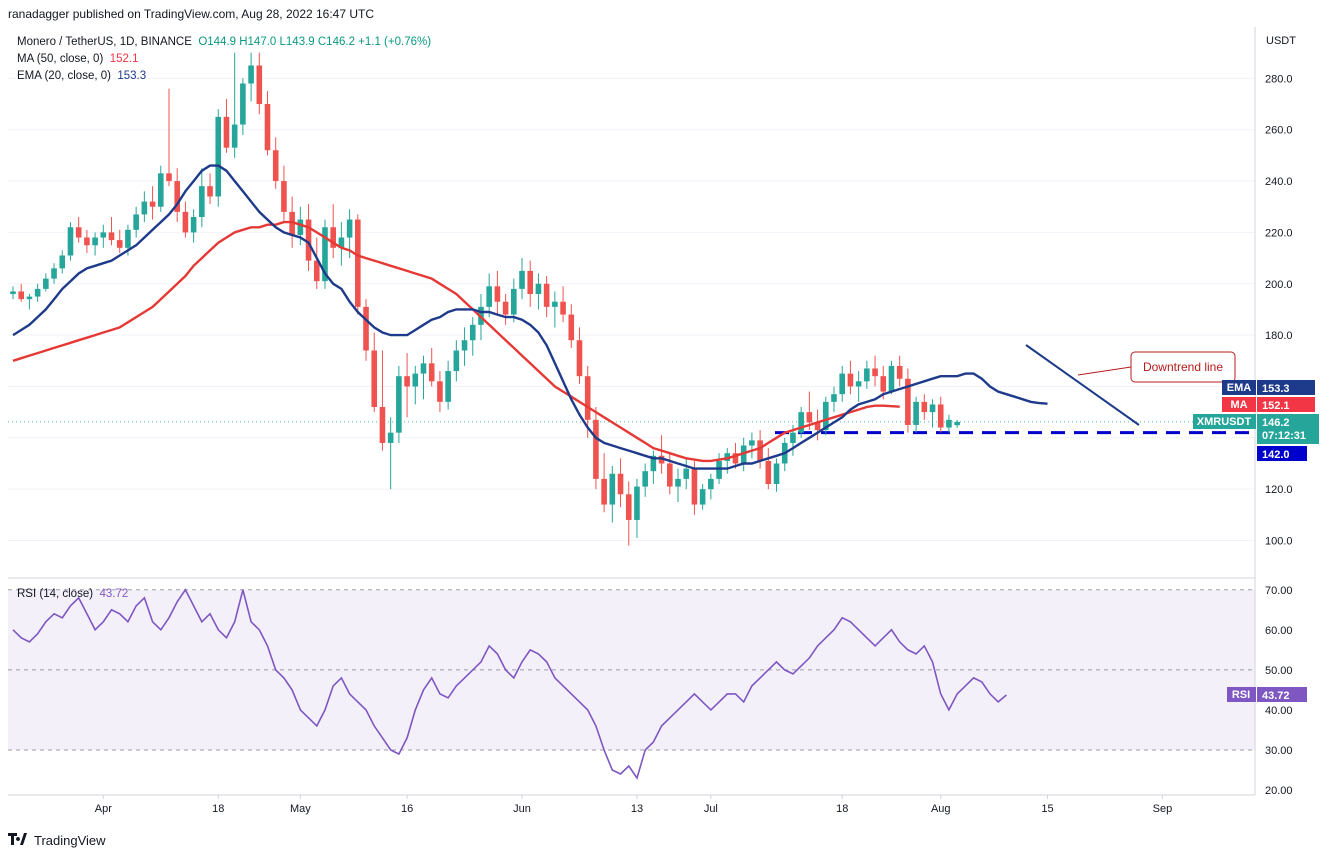 This screenshot has width=1333, height=857. What do you see at coordinates (300, 809) in the screenshot?
I see `time-tick-label: May` at bounding box center [300, 809].